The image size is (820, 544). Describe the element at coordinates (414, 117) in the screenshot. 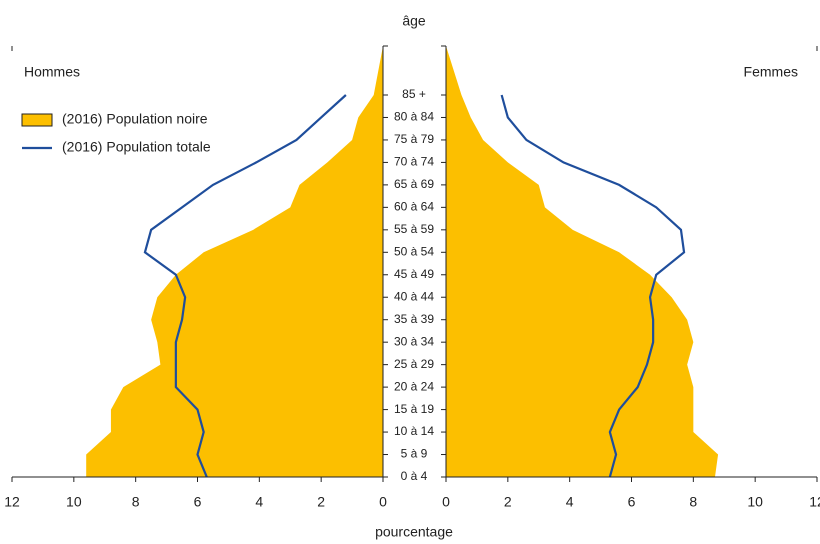

I see `age-label: 80 à 84` at that location.